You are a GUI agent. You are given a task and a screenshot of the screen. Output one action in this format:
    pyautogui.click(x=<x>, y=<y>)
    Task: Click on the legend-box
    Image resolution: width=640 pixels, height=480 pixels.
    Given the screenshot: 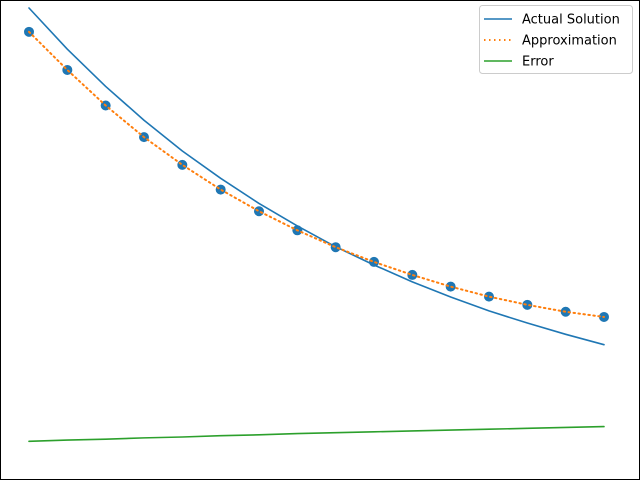 What is the action you would take?
    pyautogui.click(x=556, y=39)
    